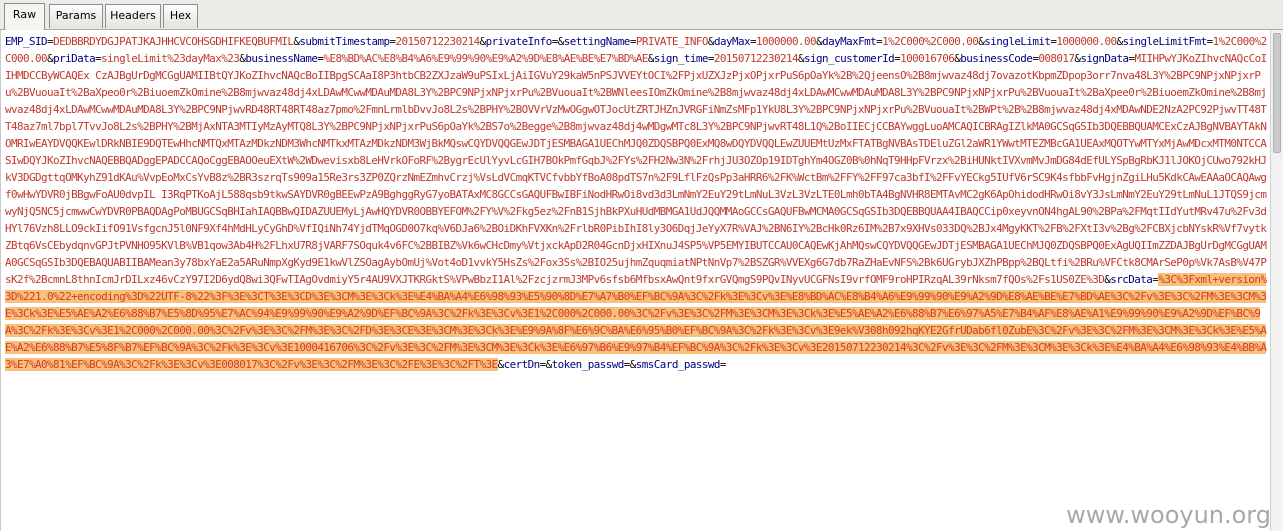 The height and width of the screenshot is (531, 1283). What do you see at coordinates (1017, 41) in the screenshot?
I see `param-key-singlelimit: singleLimit` at bounding box center [1017, 41].